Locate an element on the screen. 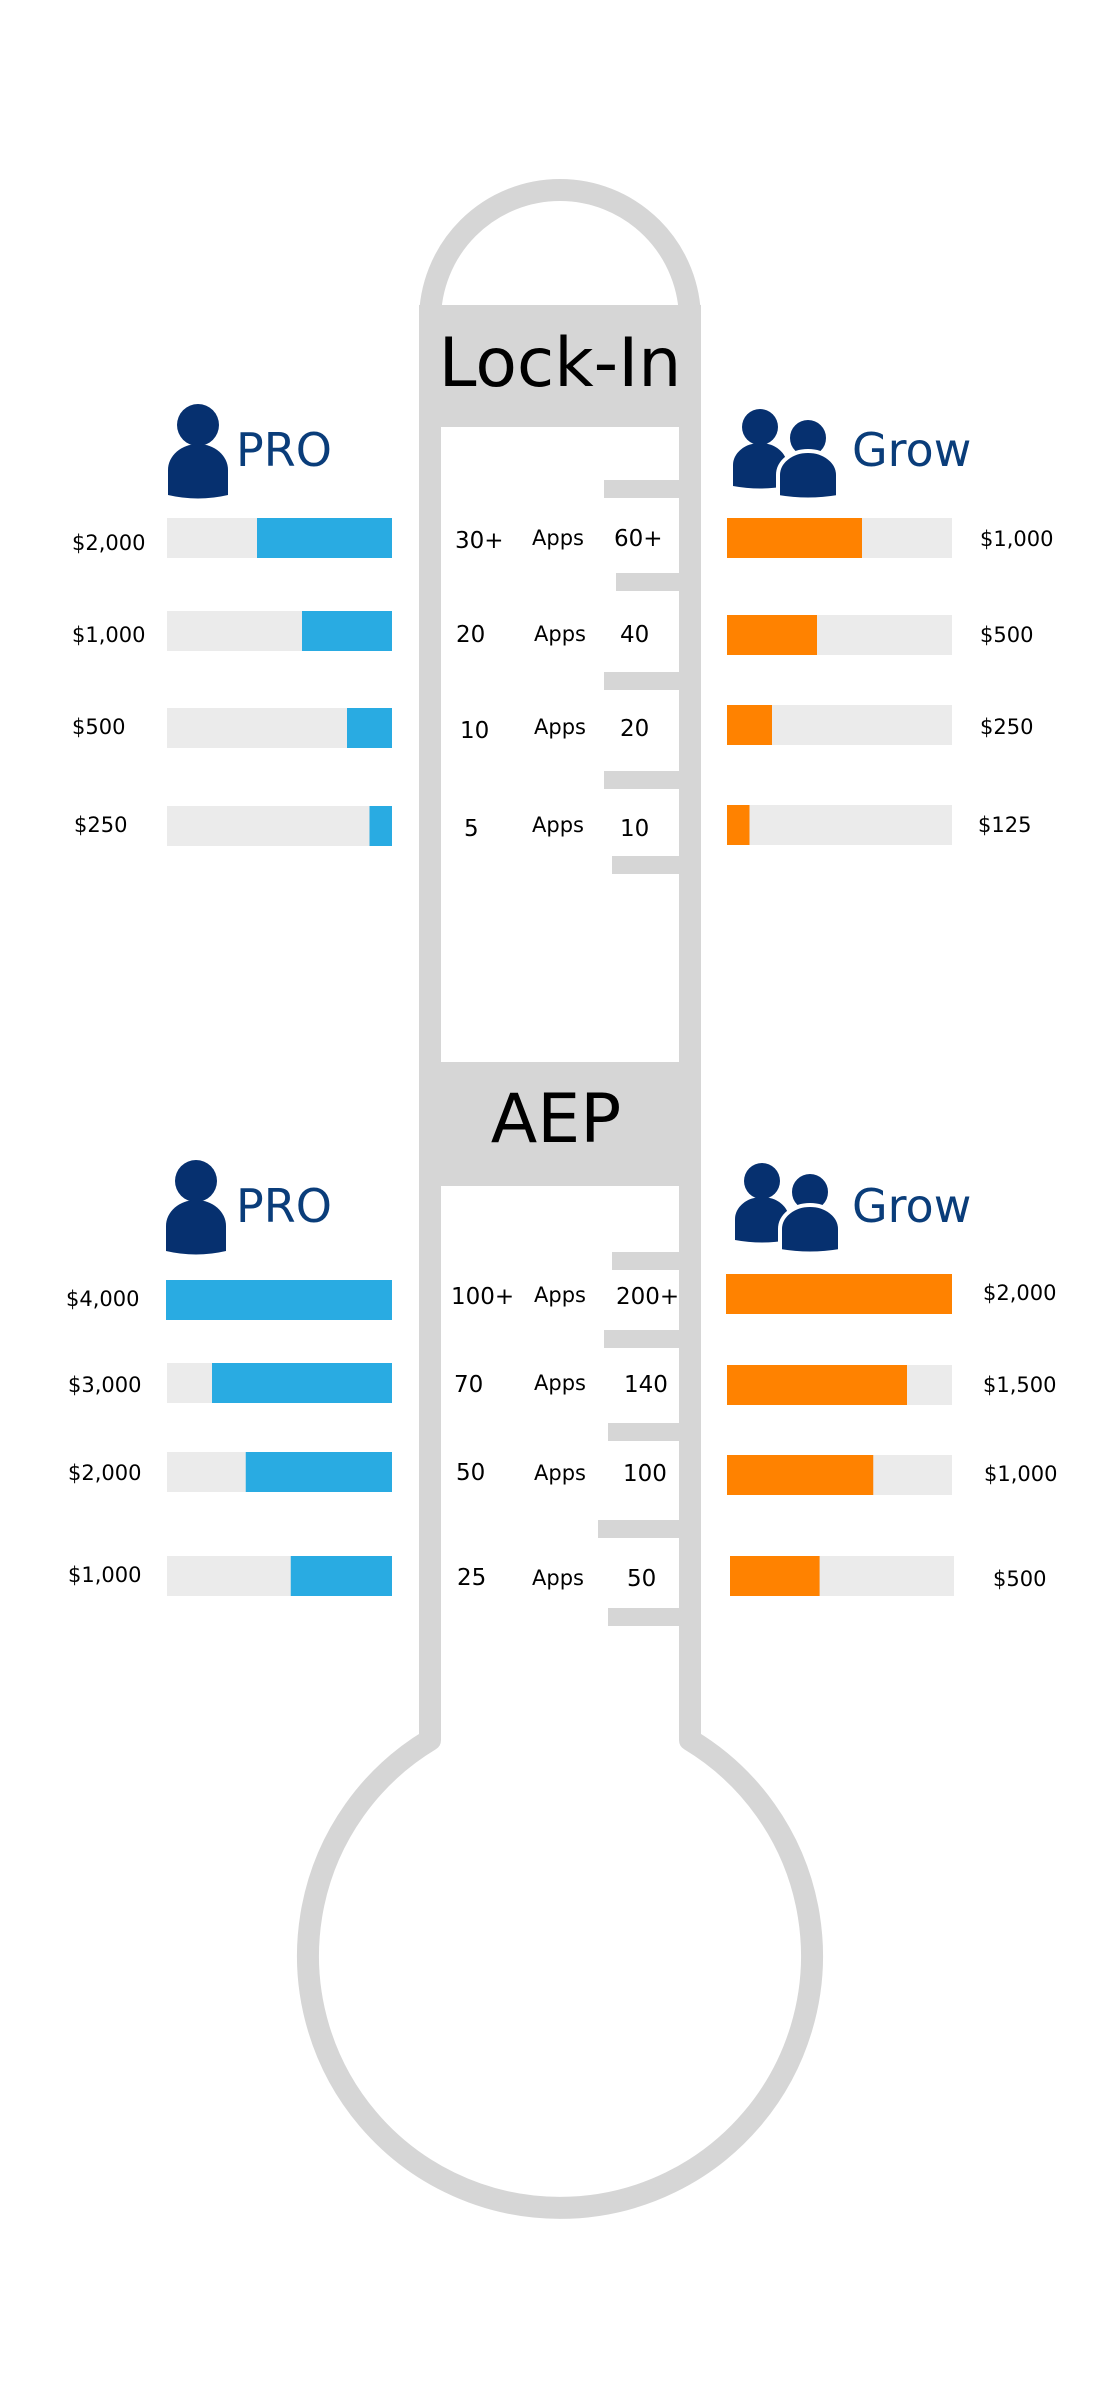  aep-title-band is located at coordinates (560, 1124).